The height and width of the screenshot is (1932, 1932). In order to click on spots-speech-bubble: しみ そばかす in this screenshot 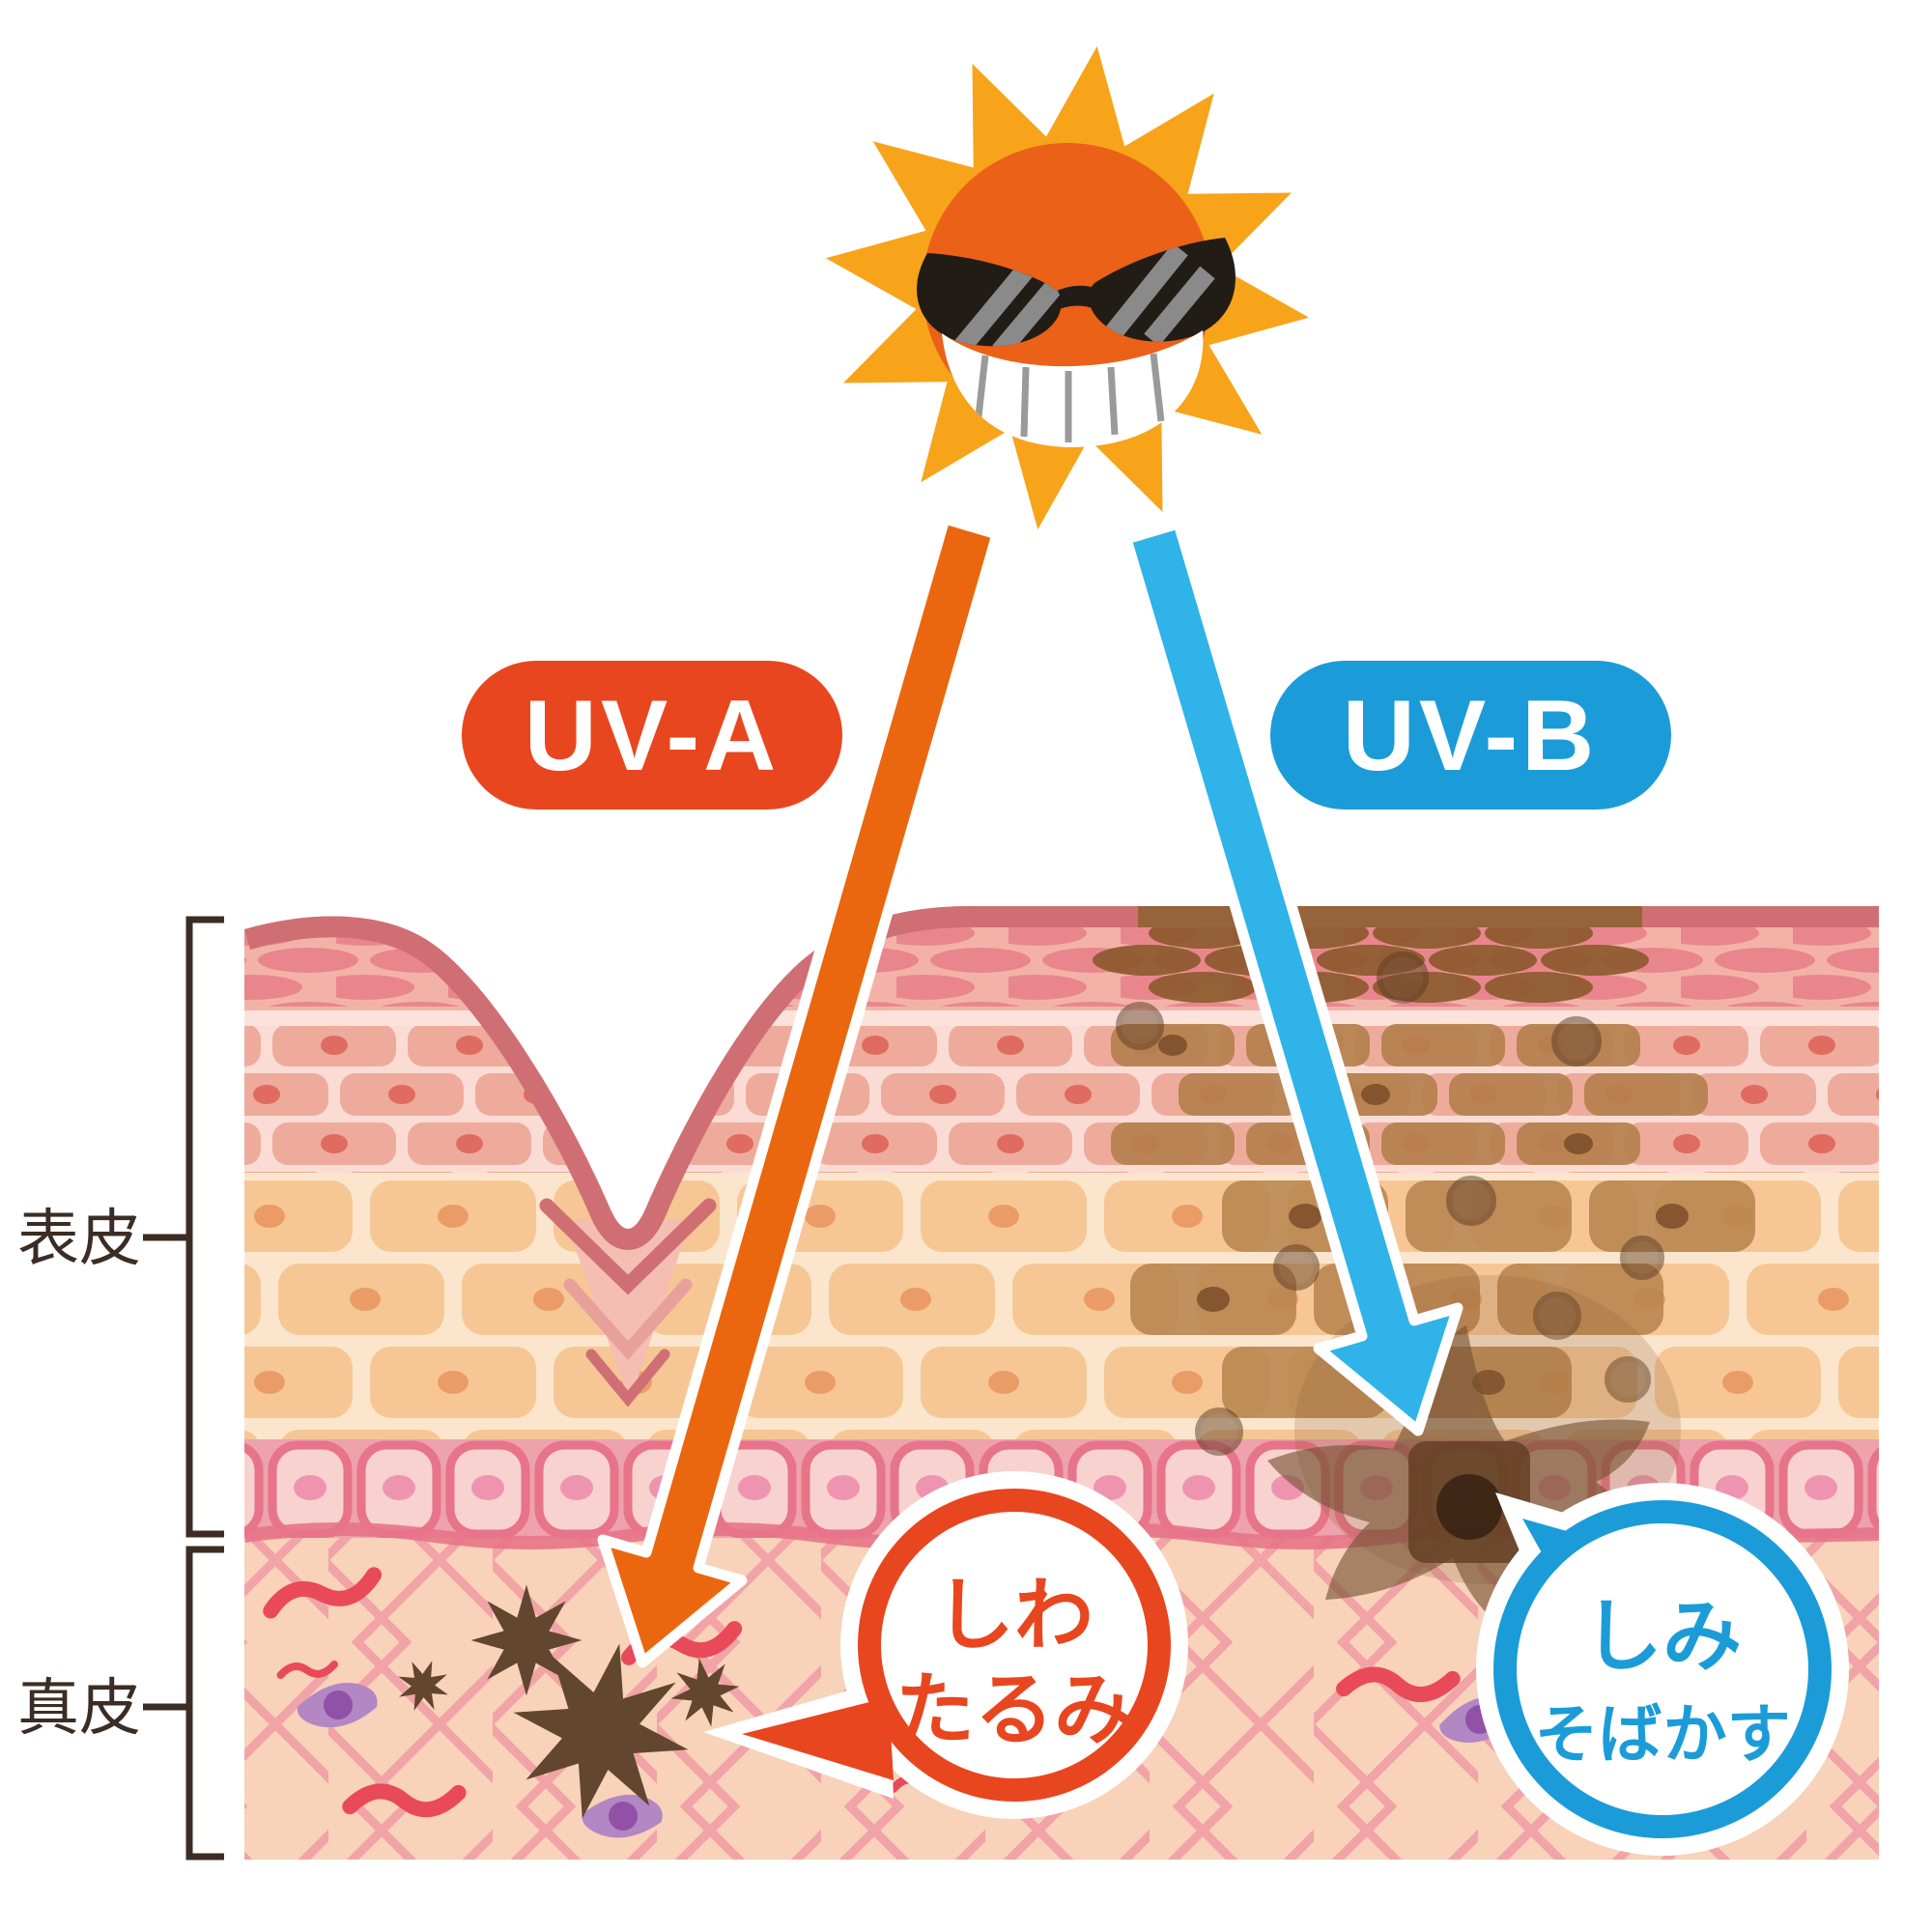, I will do `click(1662, 1669)`.